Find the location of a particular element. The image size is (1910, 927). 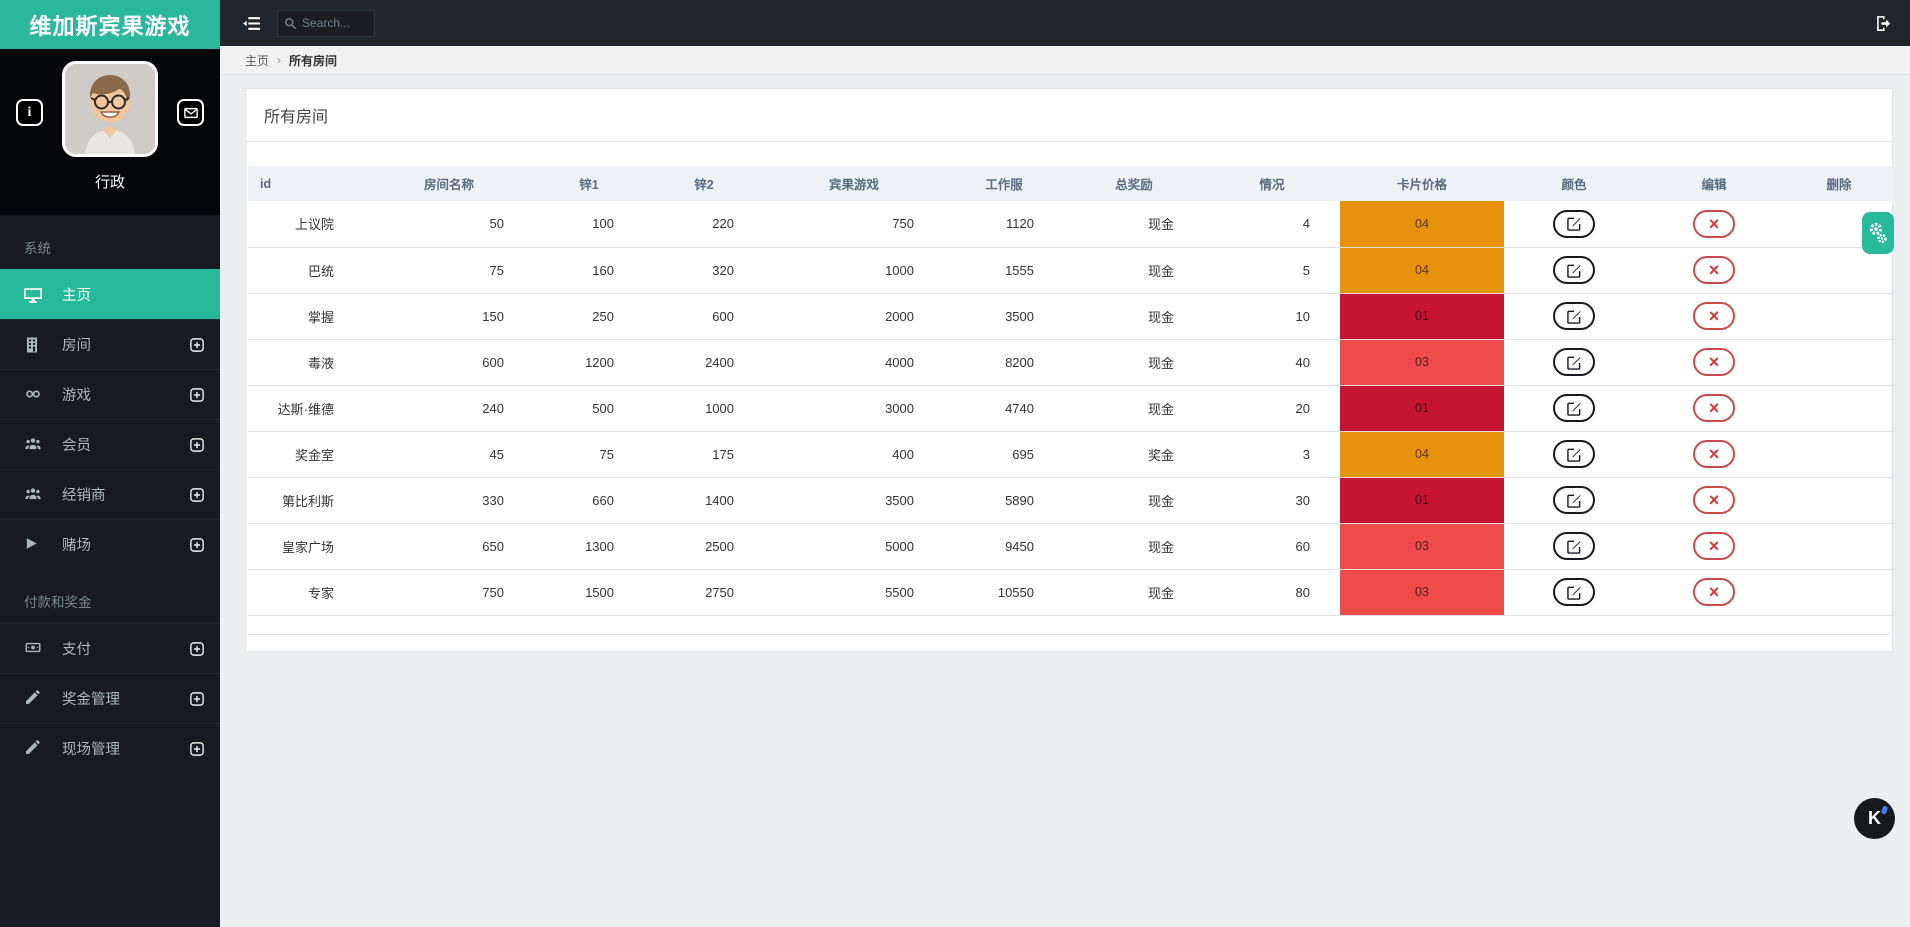

brand-badge: K is located at coordinates (1874, 818).